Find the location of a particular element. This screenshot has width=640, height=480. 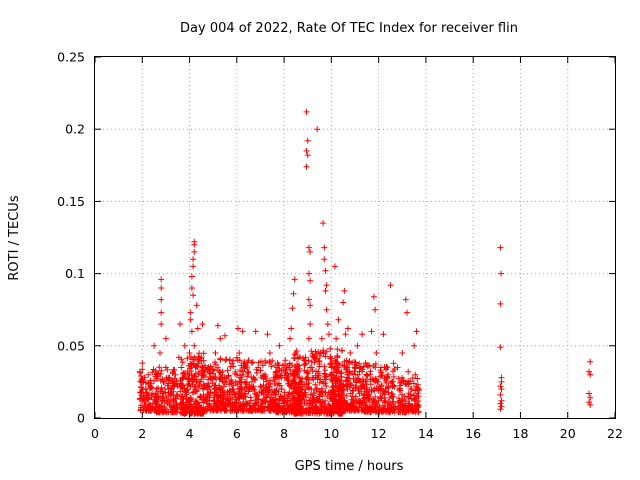

x-tick-label: 22 is located at coordinates (615, 433).